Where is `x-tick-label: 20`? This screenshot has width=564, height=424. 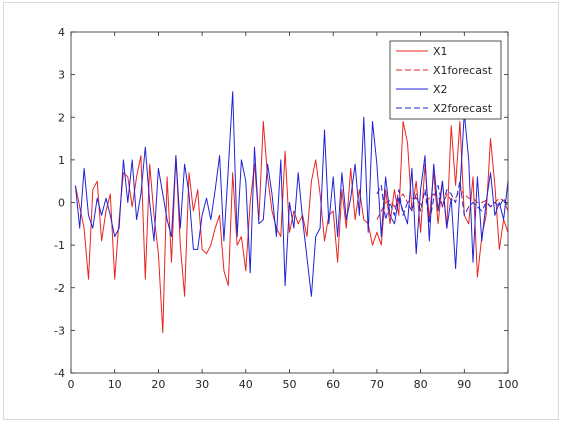
x-tick-label: 20 is located at coordinates (158, 384).